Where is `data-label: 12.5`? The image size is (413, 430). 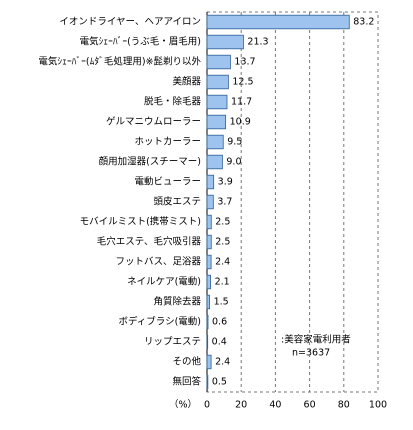 data-label: 12.5 is located at coordinates (242, 82).